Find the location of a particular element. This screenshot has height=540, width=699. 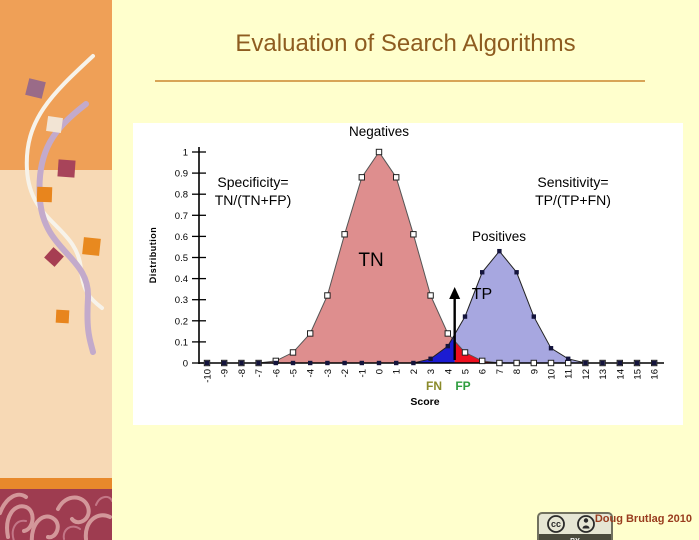

x-tick-label: -7 is located at coordinates (259, 373).